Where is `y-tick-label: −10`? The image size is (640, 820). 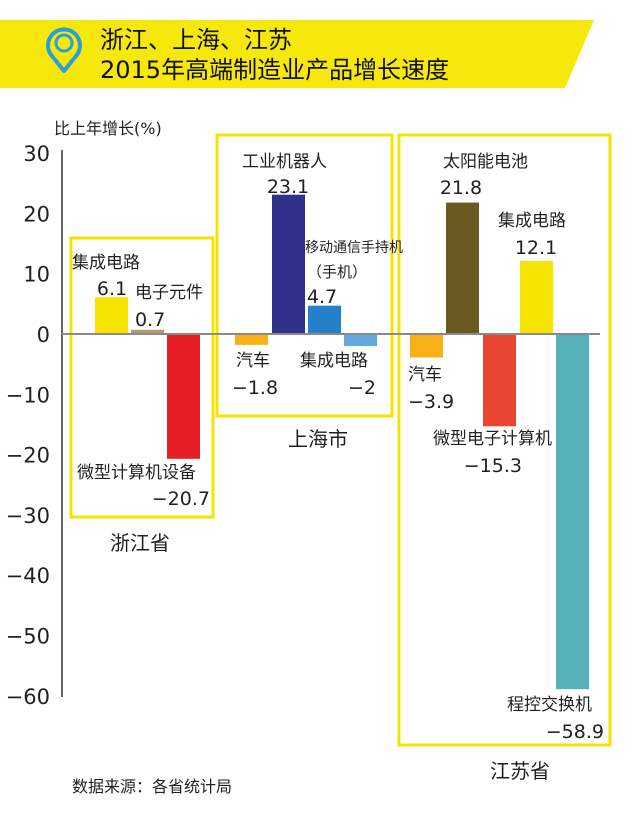 y-tick-label: −10 is located at coordinates (28, 395).